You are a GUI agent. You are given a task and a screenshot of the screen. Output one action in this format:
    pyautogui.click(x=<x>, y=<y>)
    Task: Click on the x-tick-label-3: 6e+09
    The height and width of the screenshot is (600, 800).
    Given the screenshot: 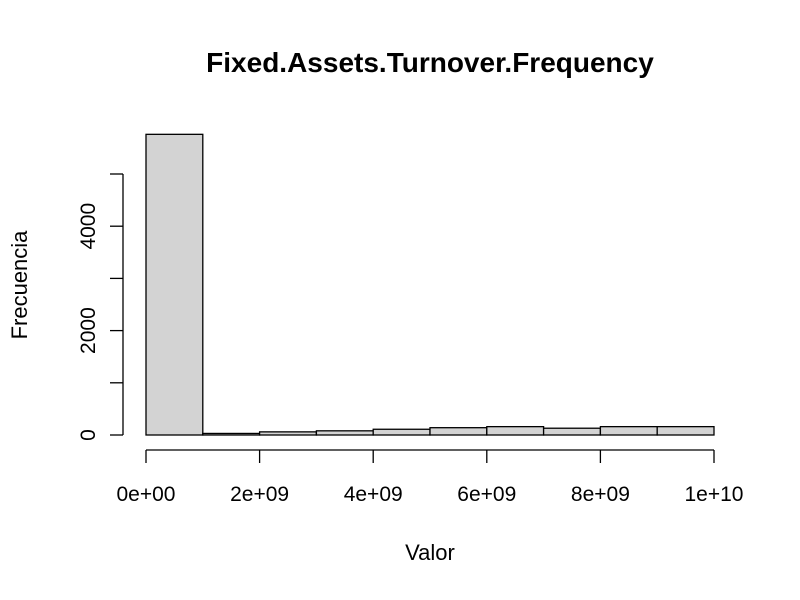 What is the action you would take?
    pyautogui.click(x=486, y=494)
    